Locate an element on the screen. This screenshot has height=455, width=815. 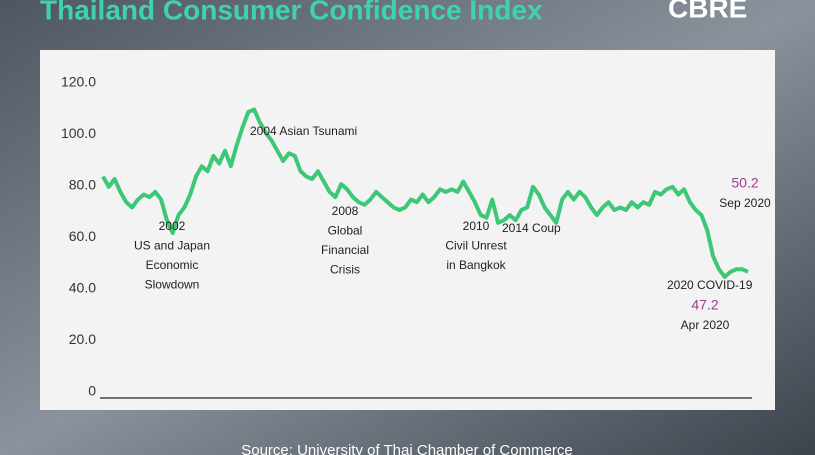
y-tick-label: 120.0 is located at coordinates (78, 82).